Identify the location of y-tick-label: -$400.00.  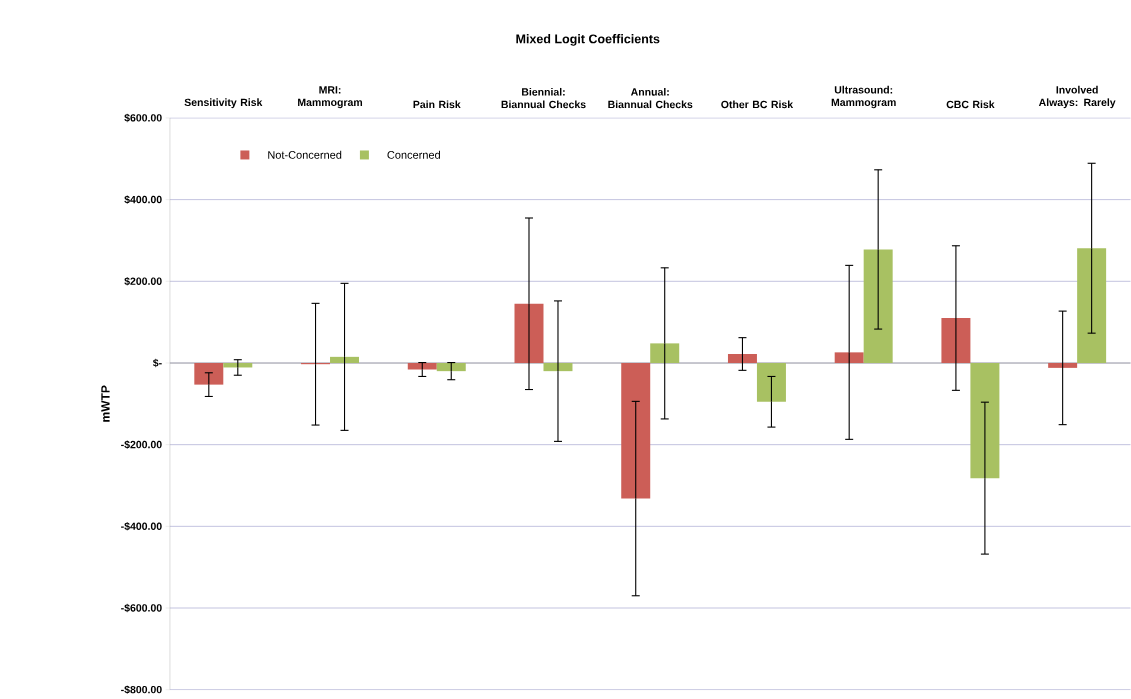
(141, 526).